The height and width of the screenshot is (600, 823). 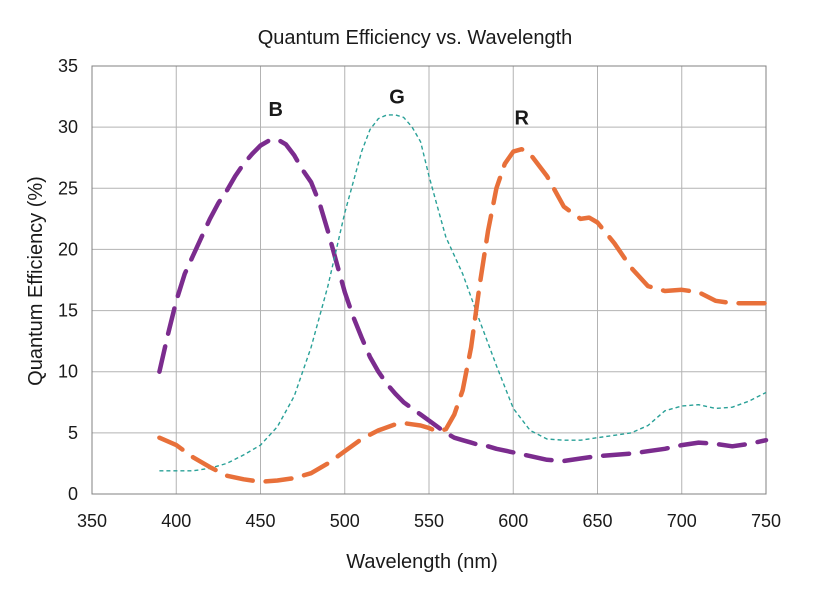 I want to click on series-annotations: BGR, so click(x=398, y=108).